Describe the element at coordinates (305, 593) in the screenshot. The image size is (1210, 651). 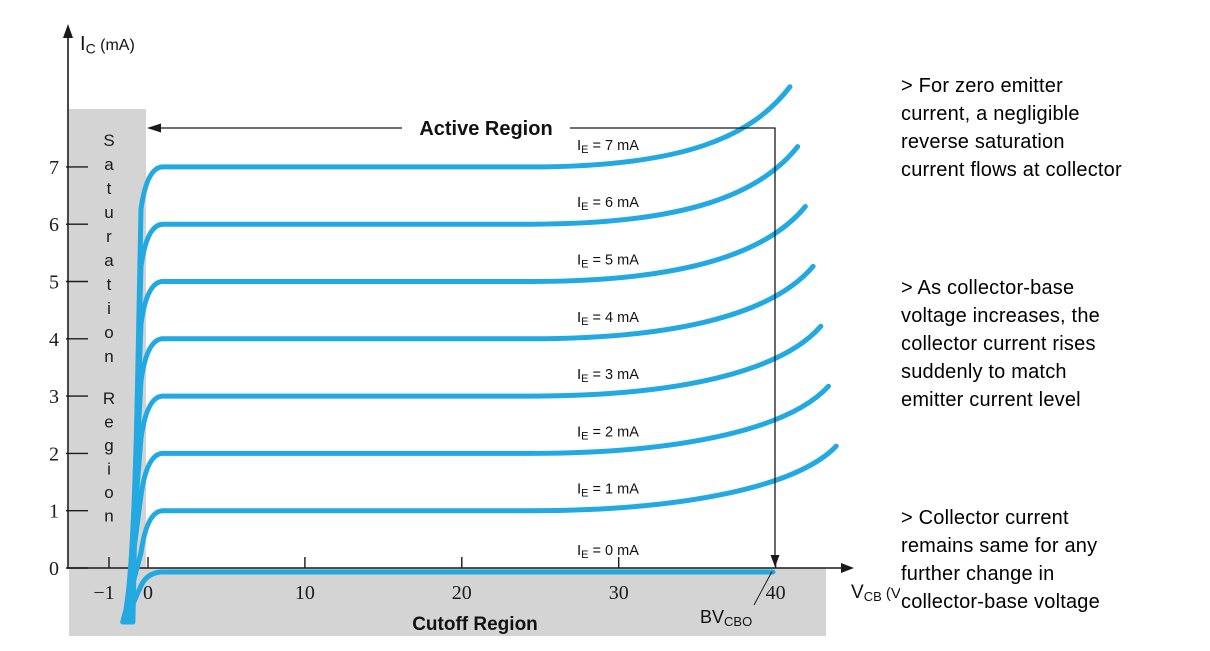
I see `x-tick-label-10: 10` at that location.